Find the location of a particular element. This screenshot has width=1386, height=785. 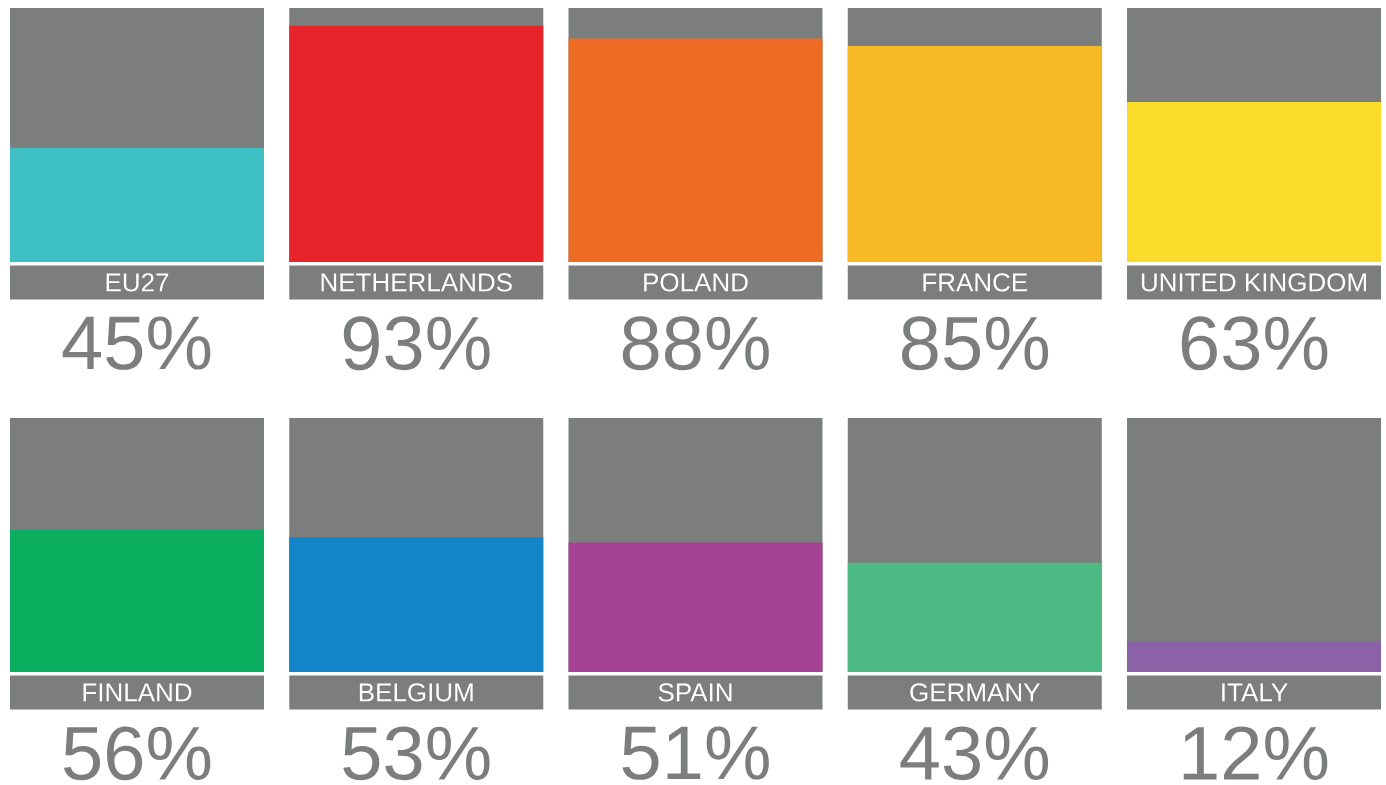

x-tick-label: SPAIN is located at coordinates (695, 692).